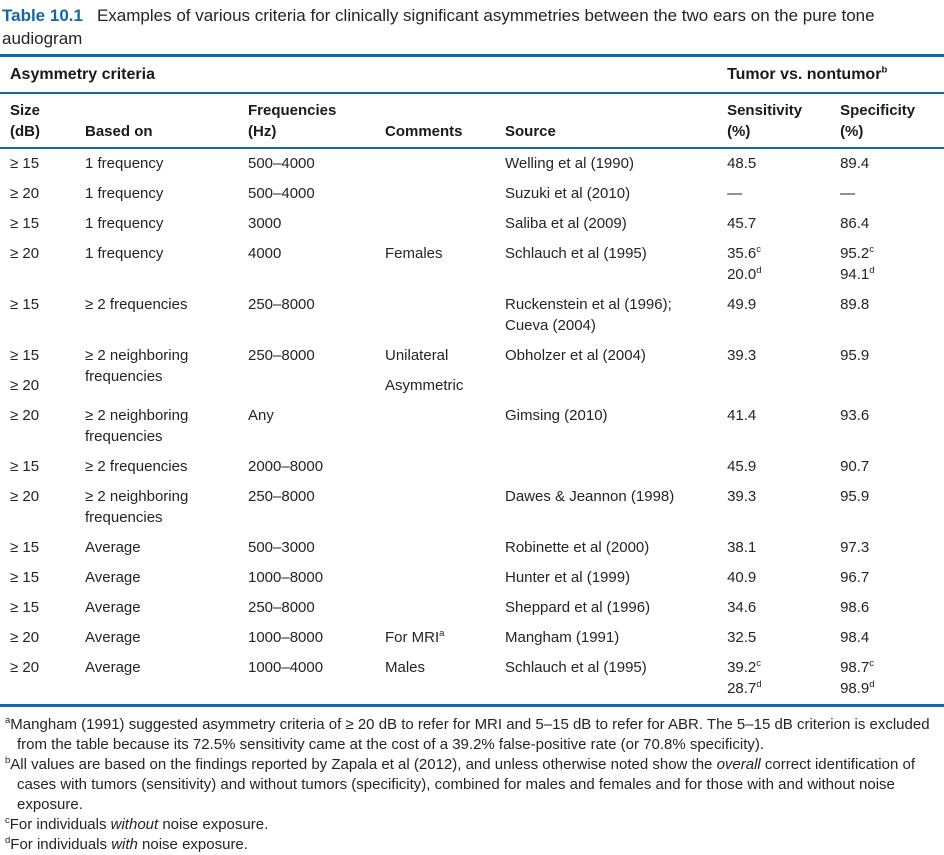  I want to click on cell-line: 95.9, so click(855, 496).